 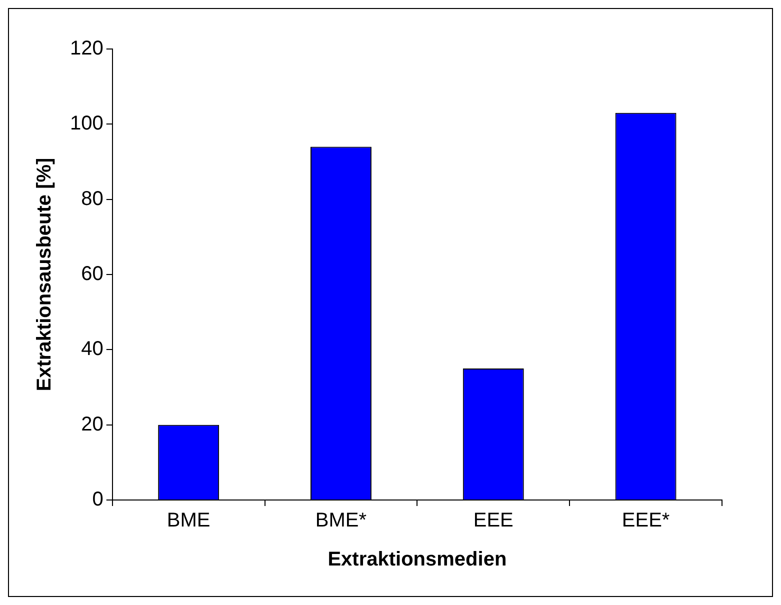 I want to click on y-axis-title: Extraktionsausbeute [%], so click(x=45, y=275).